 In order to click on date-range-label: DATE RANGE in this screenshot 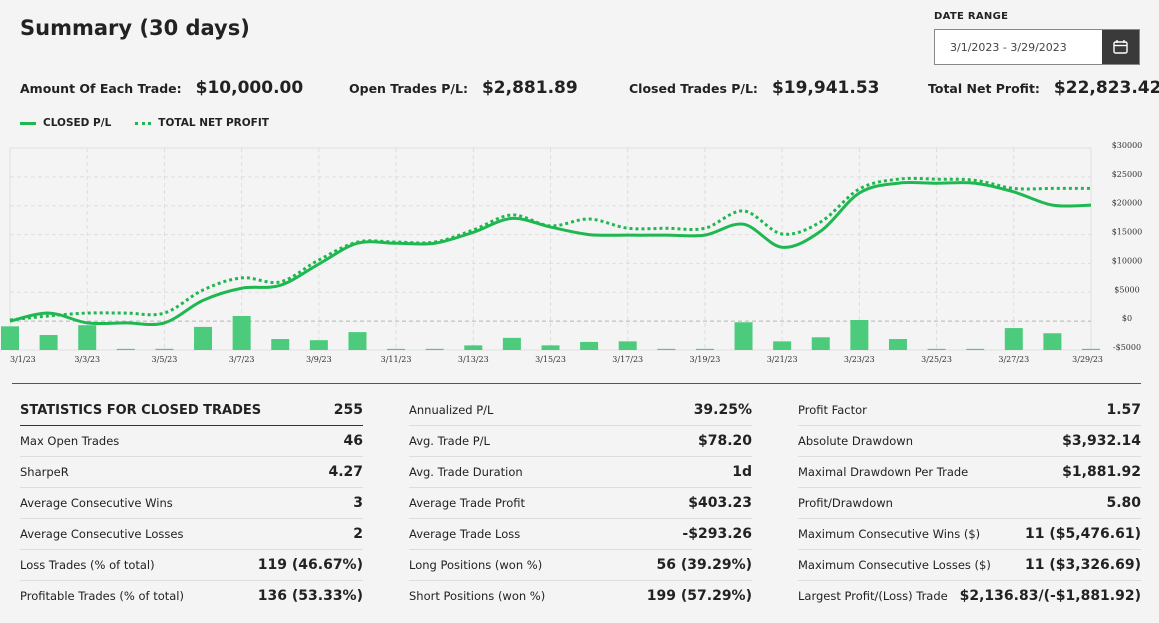, I will do `click(971, 16)`.